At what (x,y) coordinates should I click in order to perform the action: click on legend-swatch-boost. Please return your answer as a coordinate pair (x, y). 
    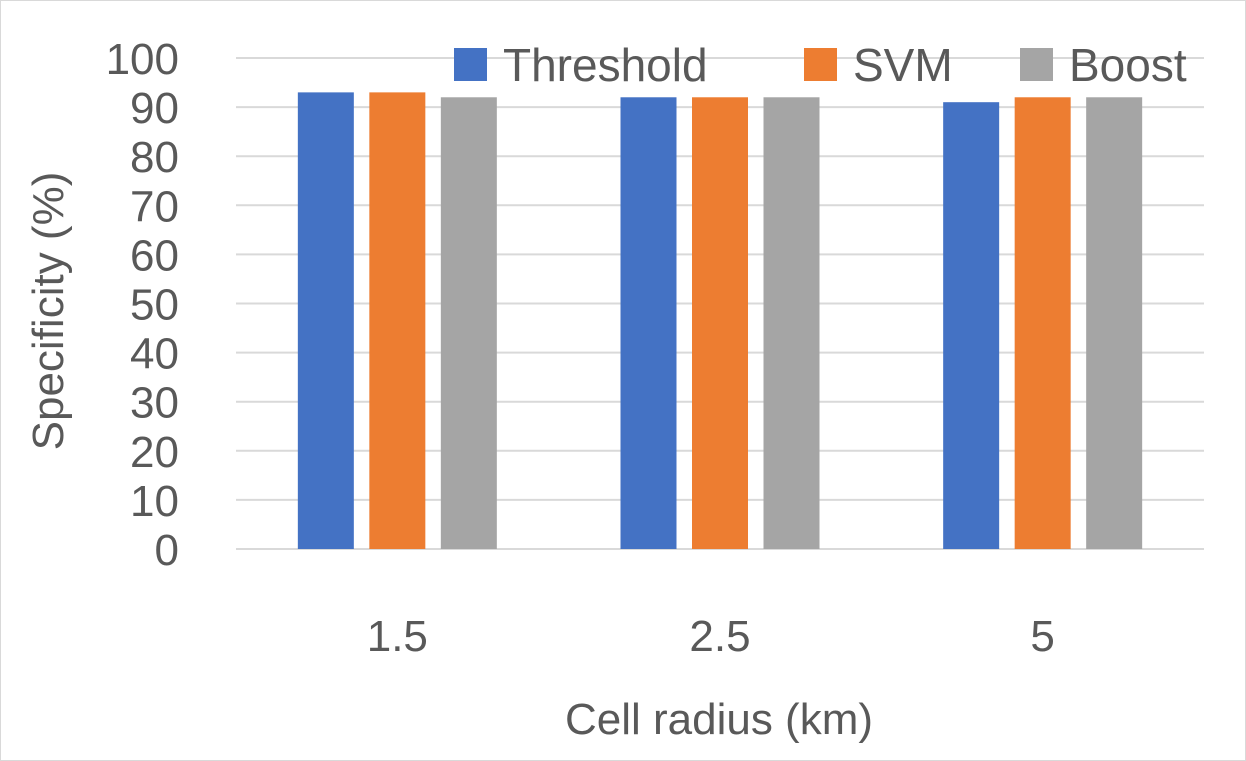
    Looking at the image, I should click on (1036, 64).